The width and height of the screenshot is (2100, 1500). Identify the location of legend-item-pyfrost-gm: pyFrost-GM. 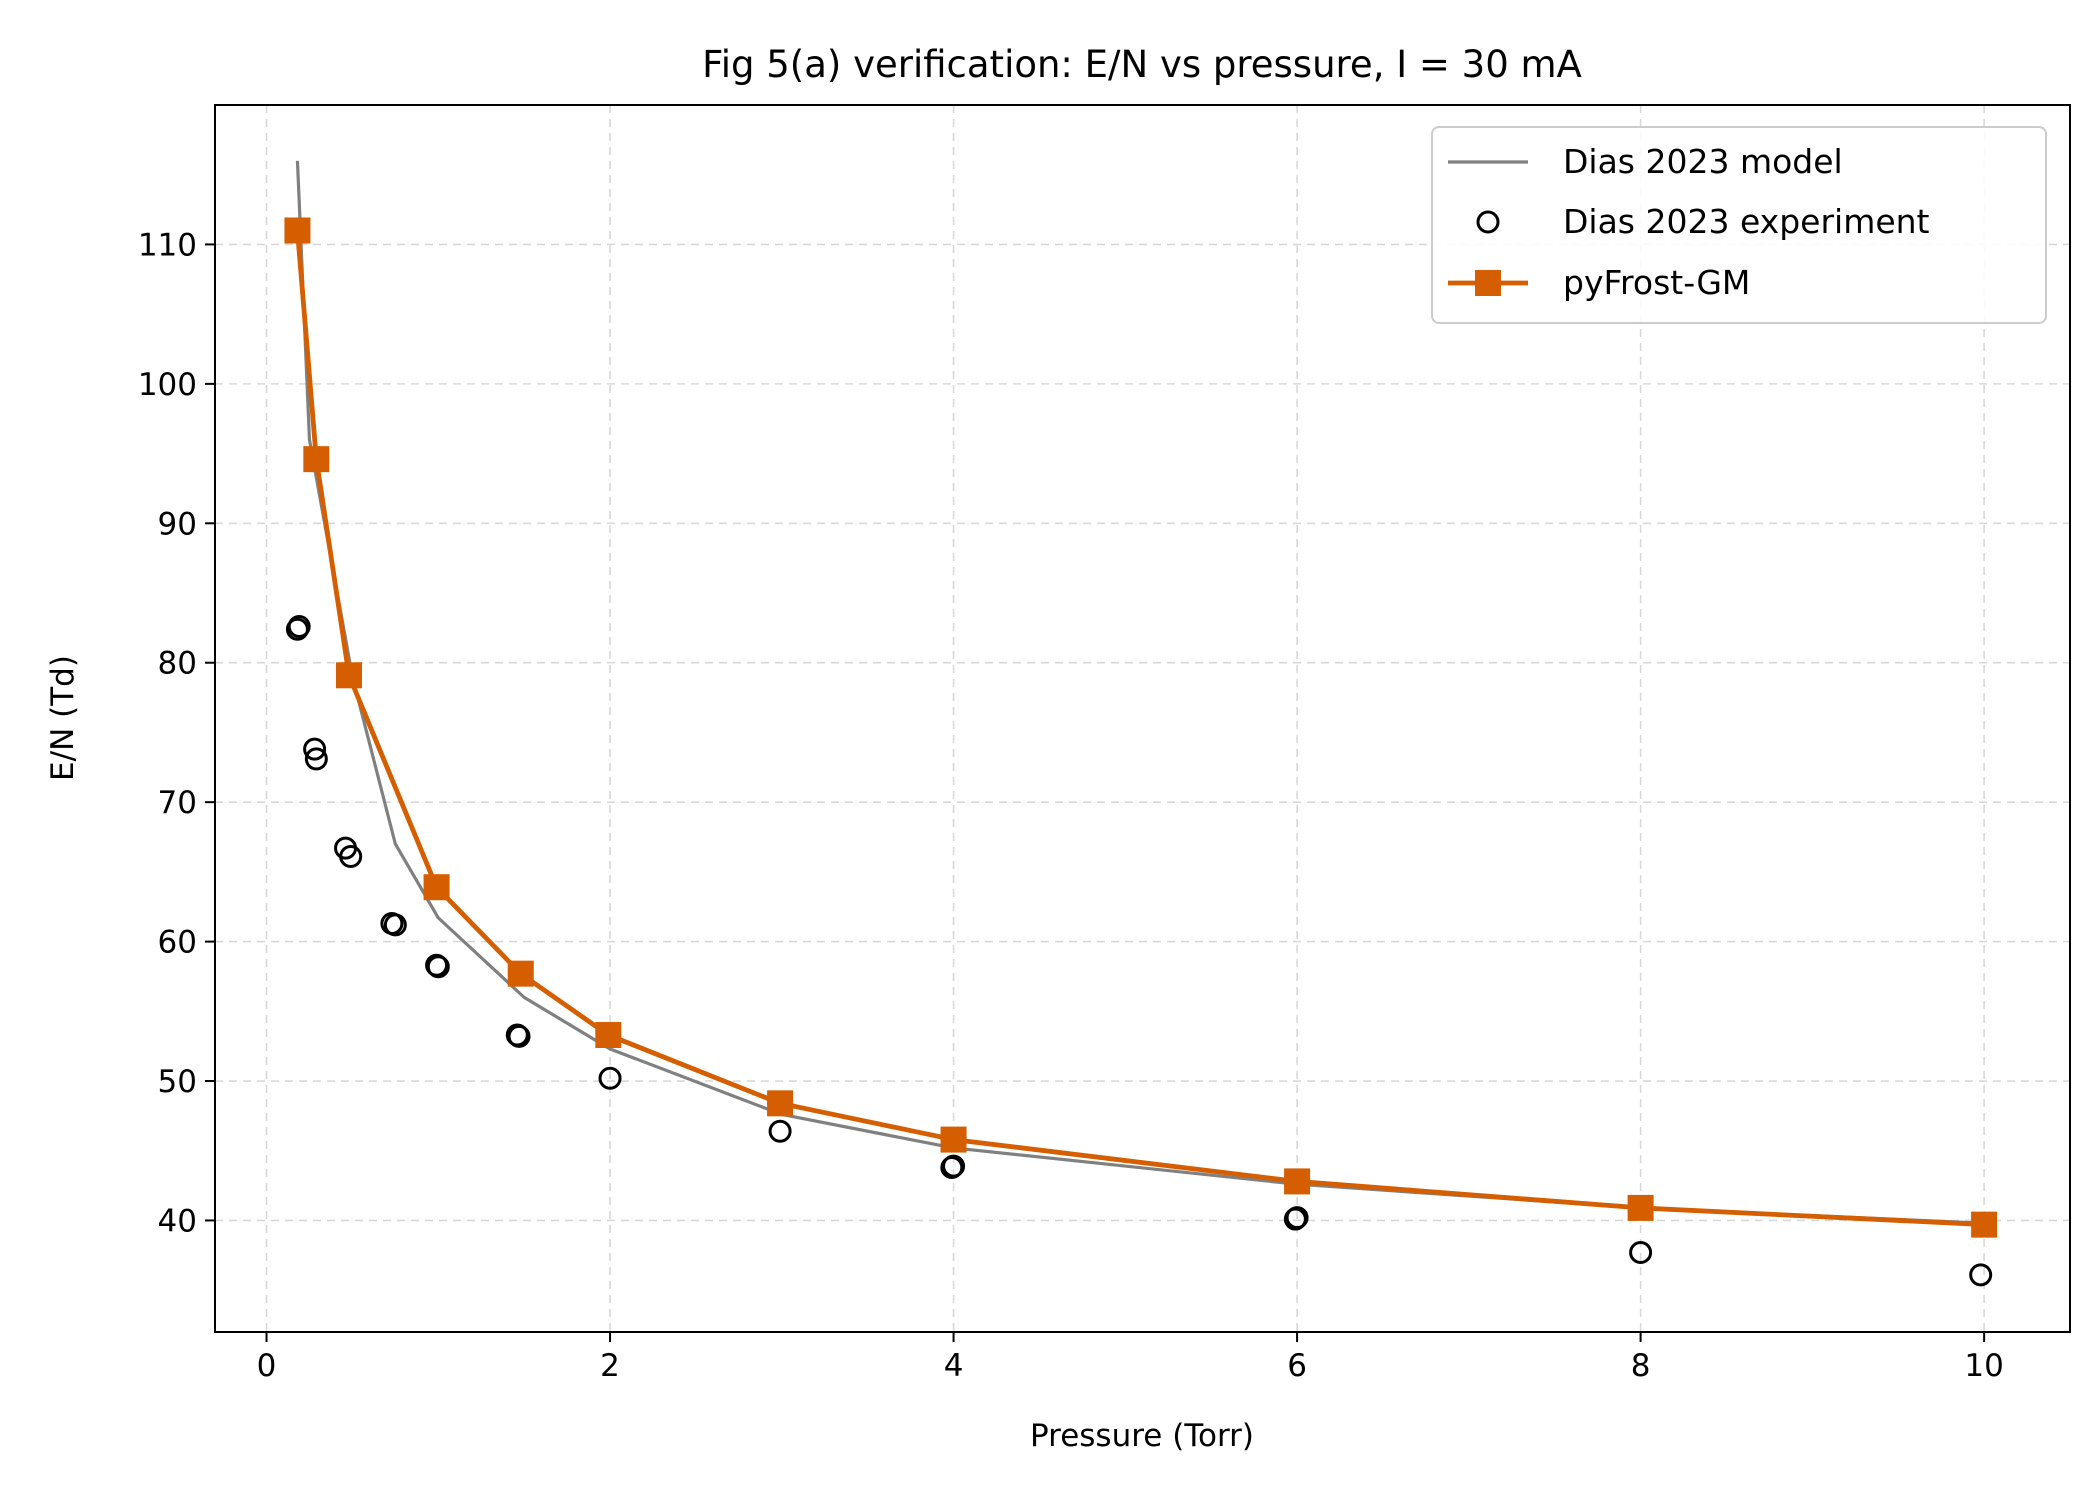
(1599, 282).